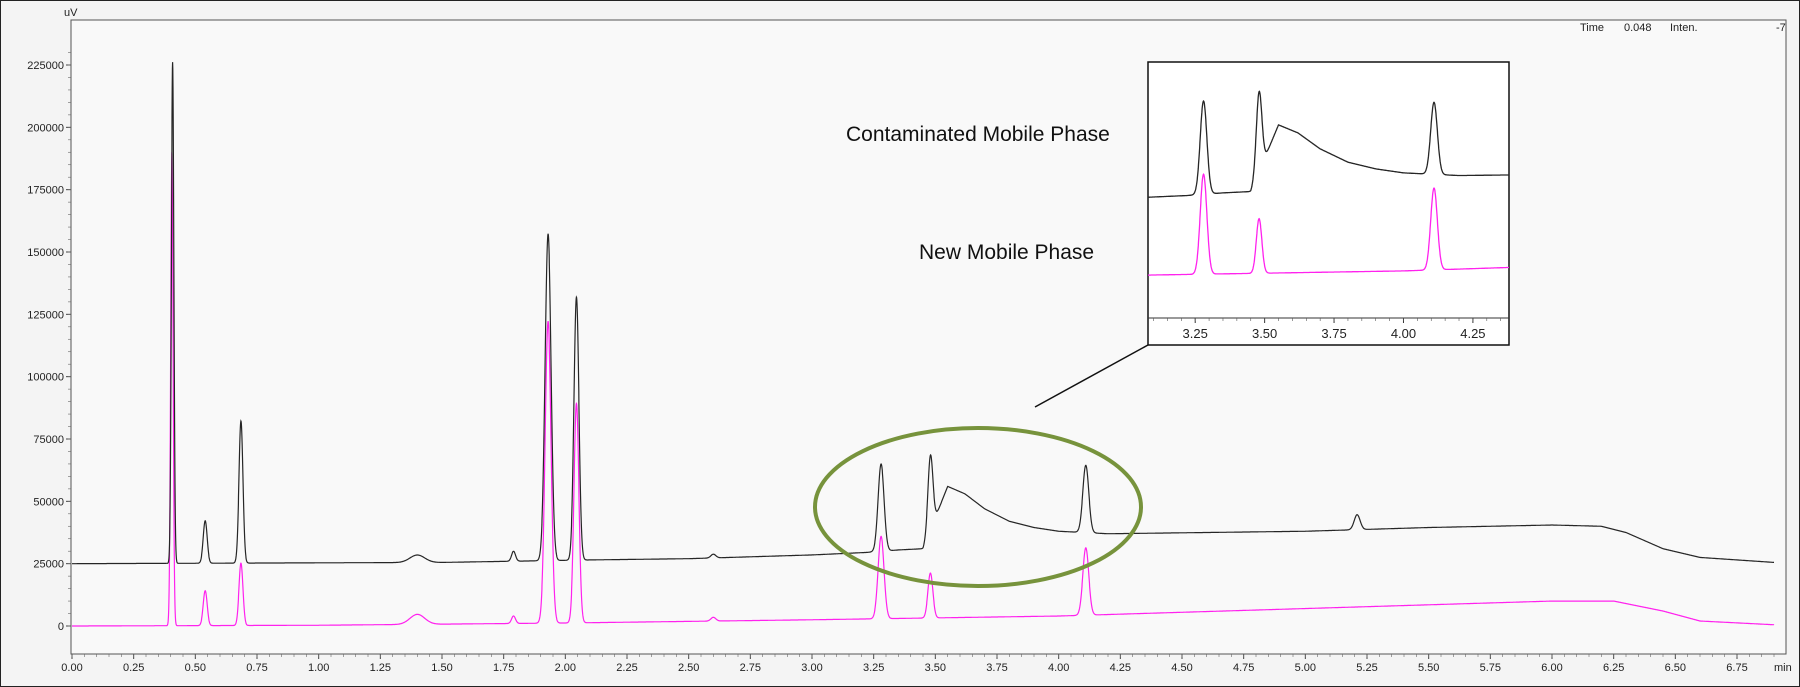  What do you see at coordinates (750, 668) in the screenshot?
I see `x-tick-label: 2.75` at bounding box center [750, 668].